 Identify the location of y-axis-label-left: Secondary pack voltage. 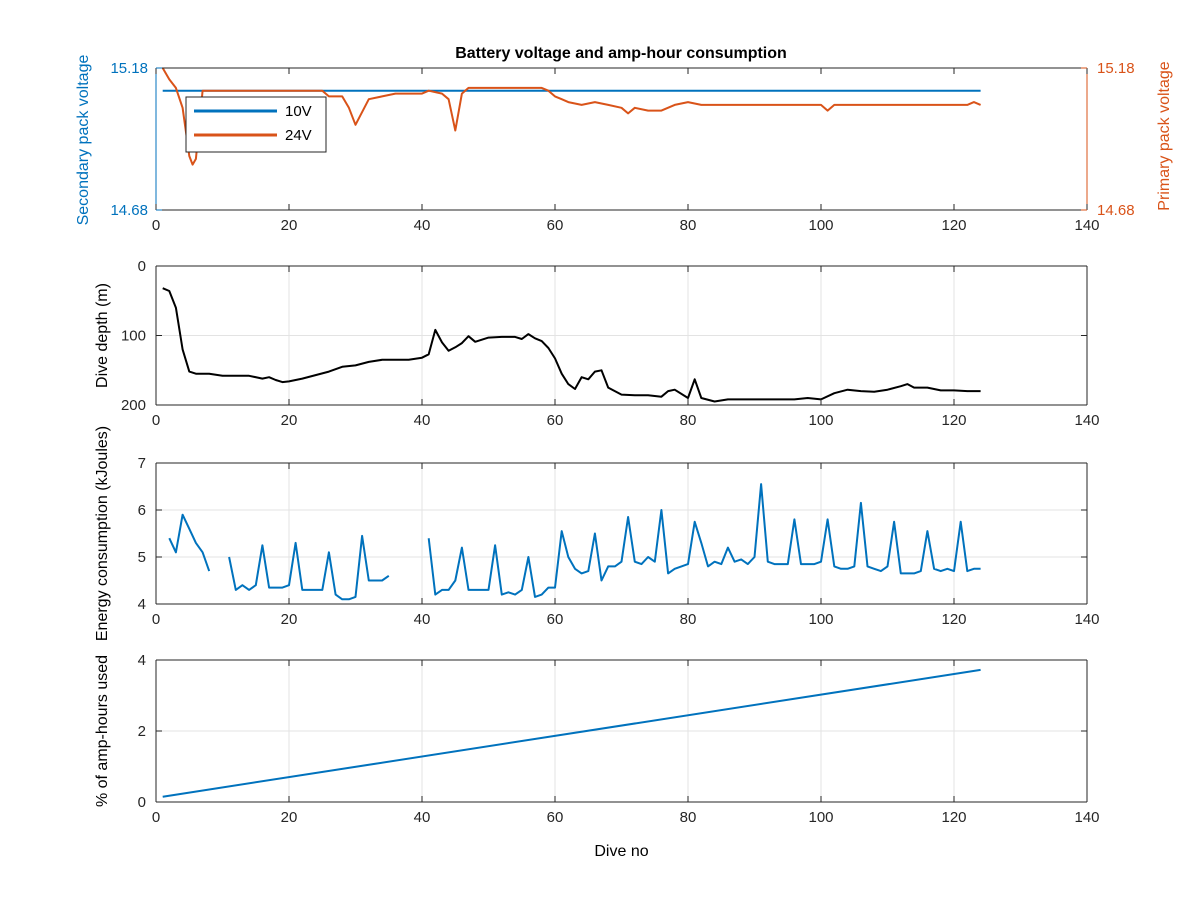
(83, 140).